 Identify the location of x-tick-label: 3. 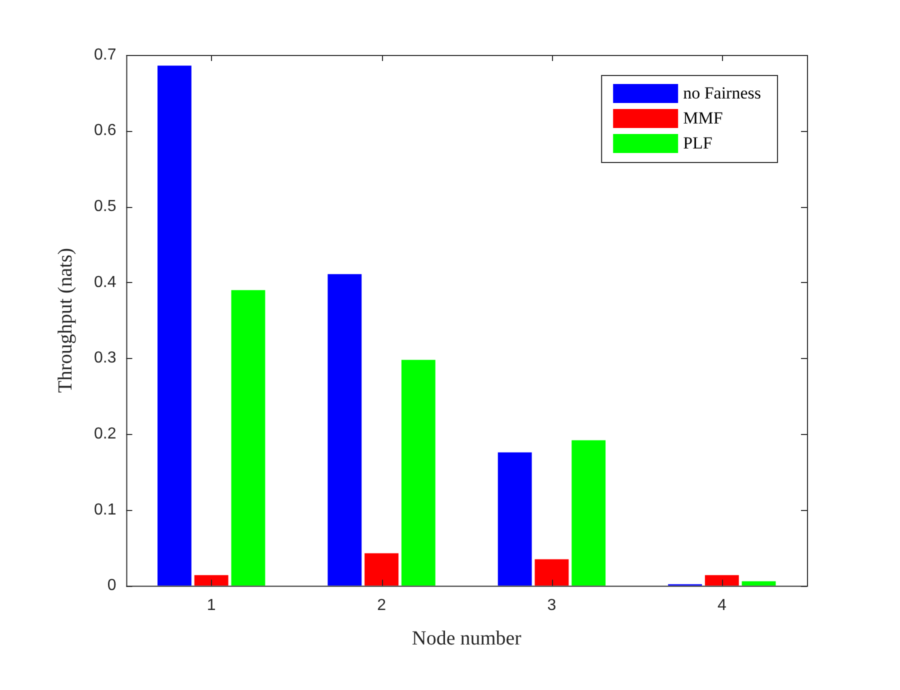
(551, 605).